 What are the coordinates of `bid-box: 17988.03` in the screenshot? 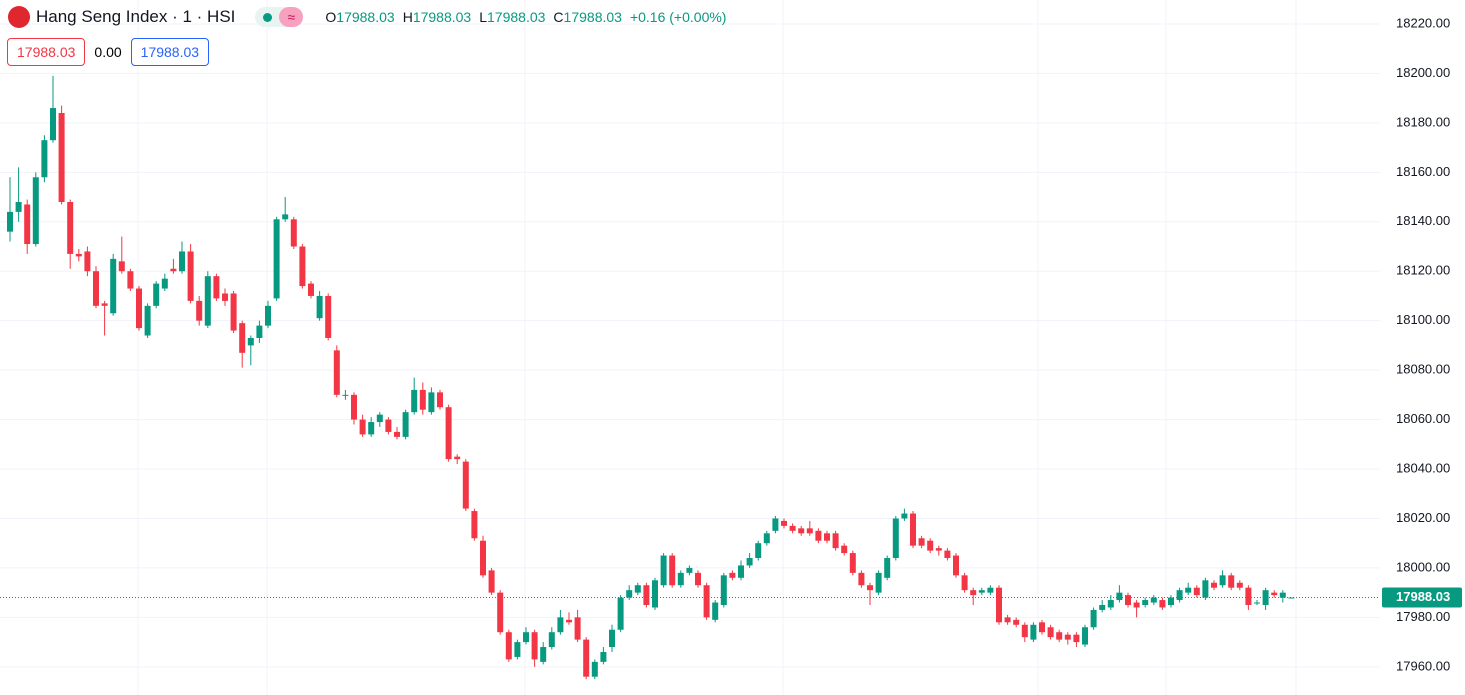 It's located at (46, 52).